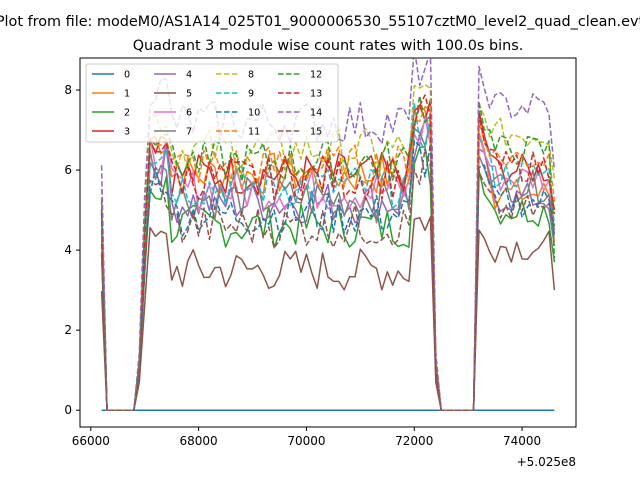  What do you see at coordinates (316, 132) in the screenshot?
I see `legend-label-15: 15` at bounding box center [316, 132].